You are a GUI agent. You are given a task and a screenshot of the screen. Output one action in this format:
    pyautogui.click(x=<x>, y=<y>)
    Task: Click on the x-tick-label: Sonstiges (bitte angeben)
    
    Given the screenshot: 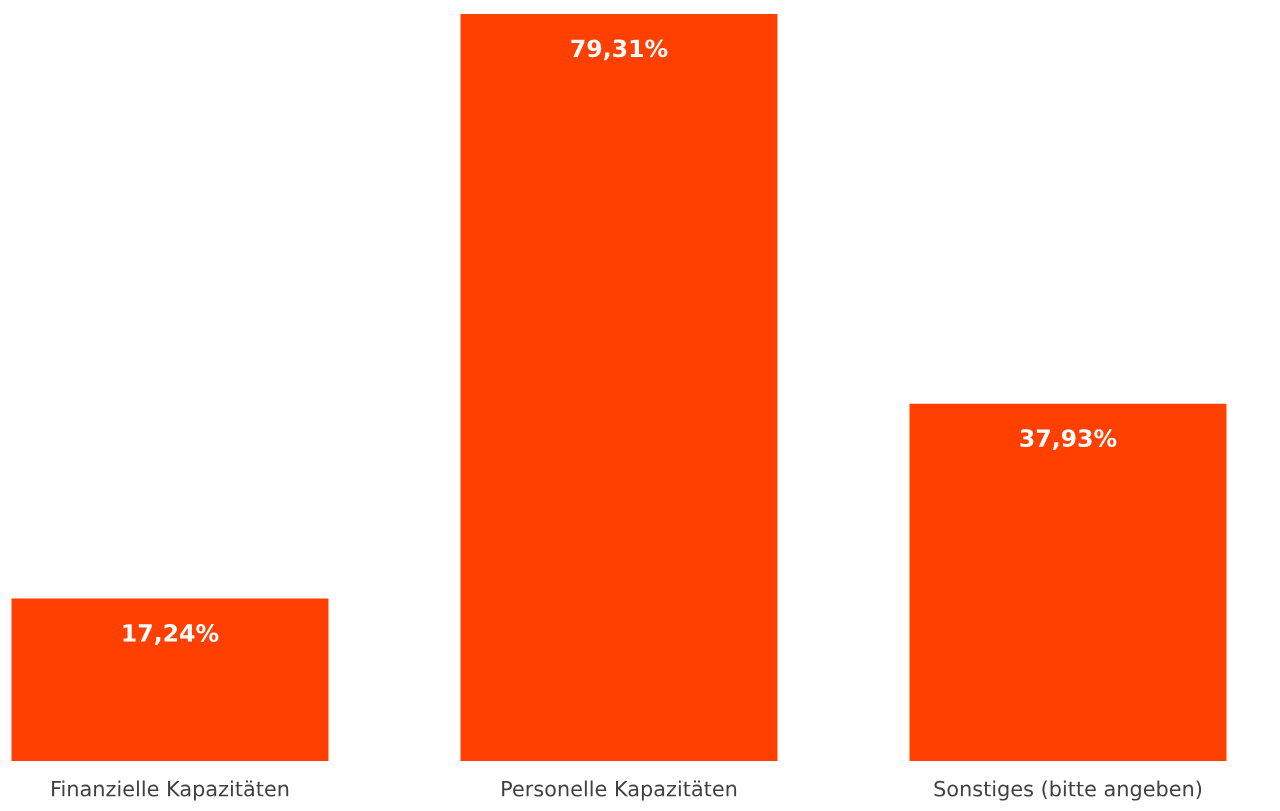 What is the action you would take?
    pyautogui.click(x=1068, y=790)
    